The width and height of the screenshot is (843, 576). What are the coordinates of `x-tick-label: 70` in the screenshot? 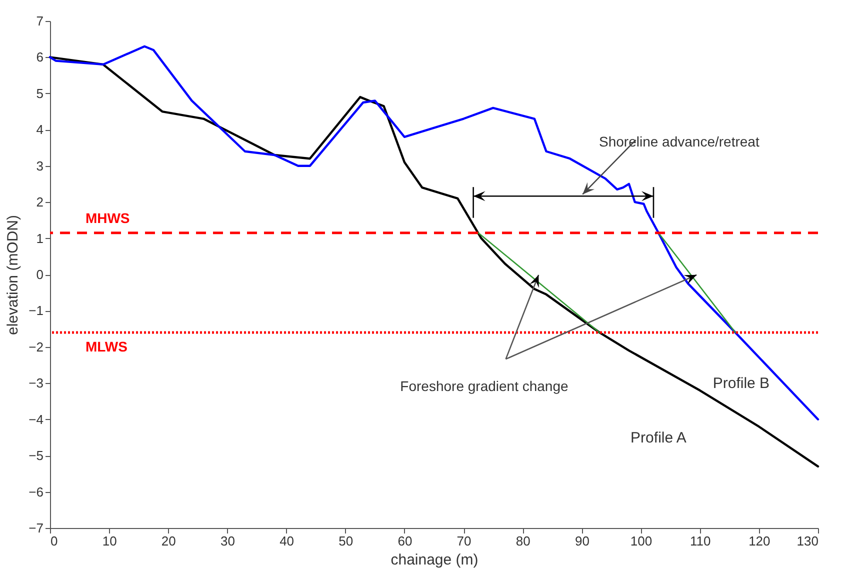 It's located at (464, 541).